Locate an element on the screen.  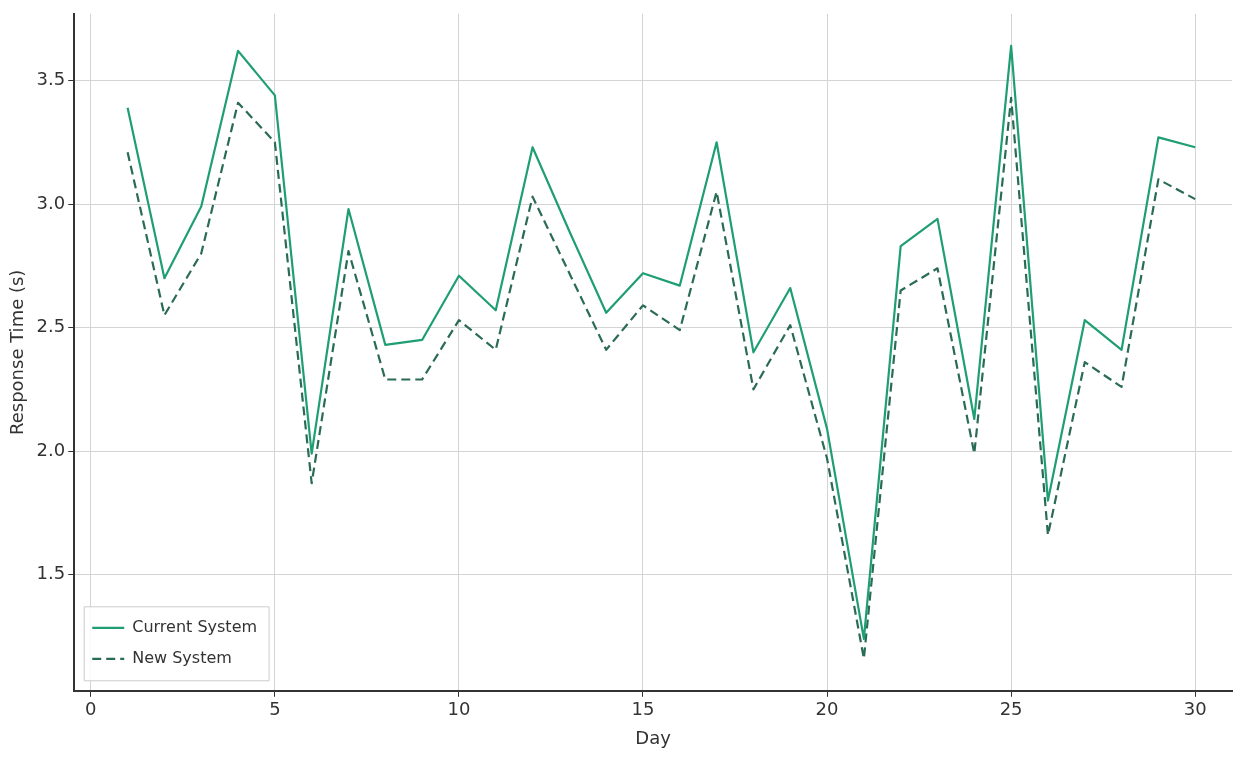
x-tick-label: 0 is located at coordinates (91, 709).